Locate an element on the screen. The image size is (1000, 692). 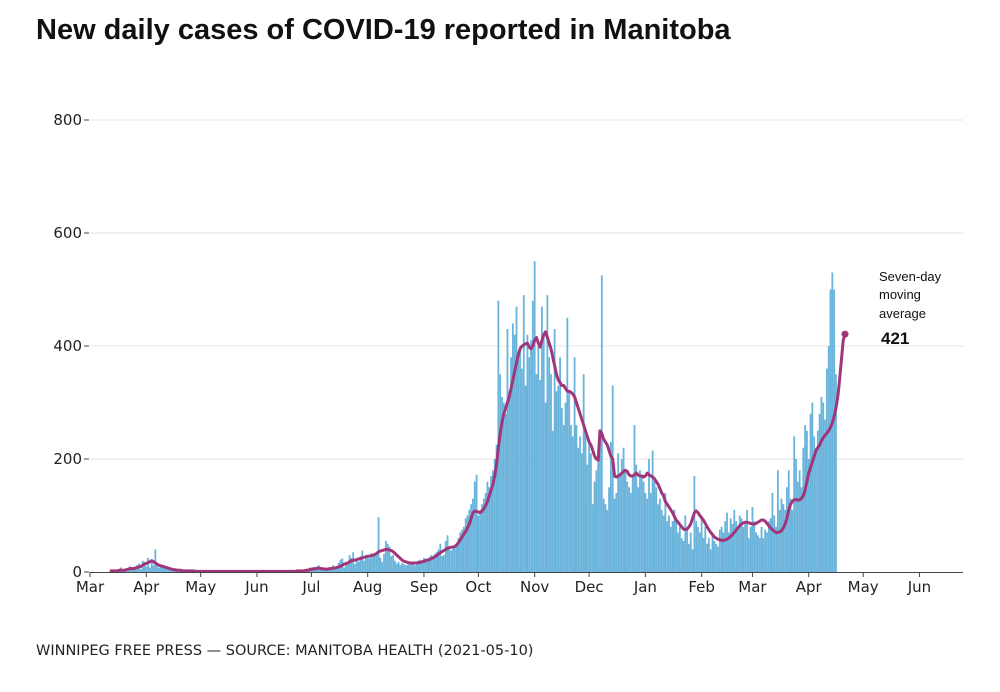
x-tick-label: Jul is located at coordinates (310, 587).